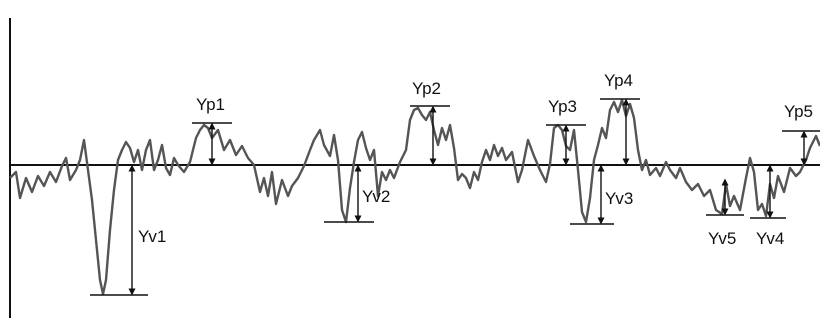  Describe the element at coordinates (618, 80) in the screenshot. I see `yp4-label: Yp4` at that location.